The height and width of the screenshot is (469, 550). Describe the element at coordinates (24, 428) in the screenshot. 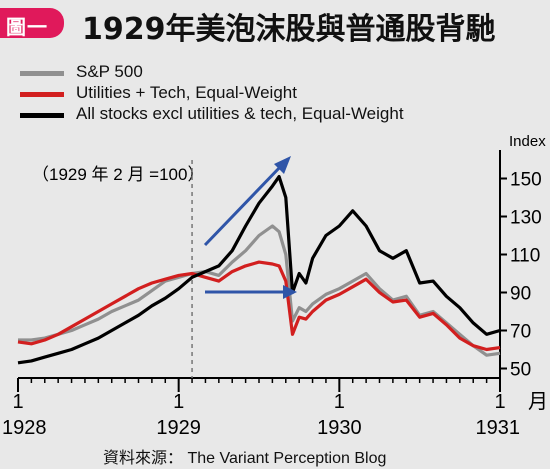

I see `x-tick-year-label: 1928` at that location.